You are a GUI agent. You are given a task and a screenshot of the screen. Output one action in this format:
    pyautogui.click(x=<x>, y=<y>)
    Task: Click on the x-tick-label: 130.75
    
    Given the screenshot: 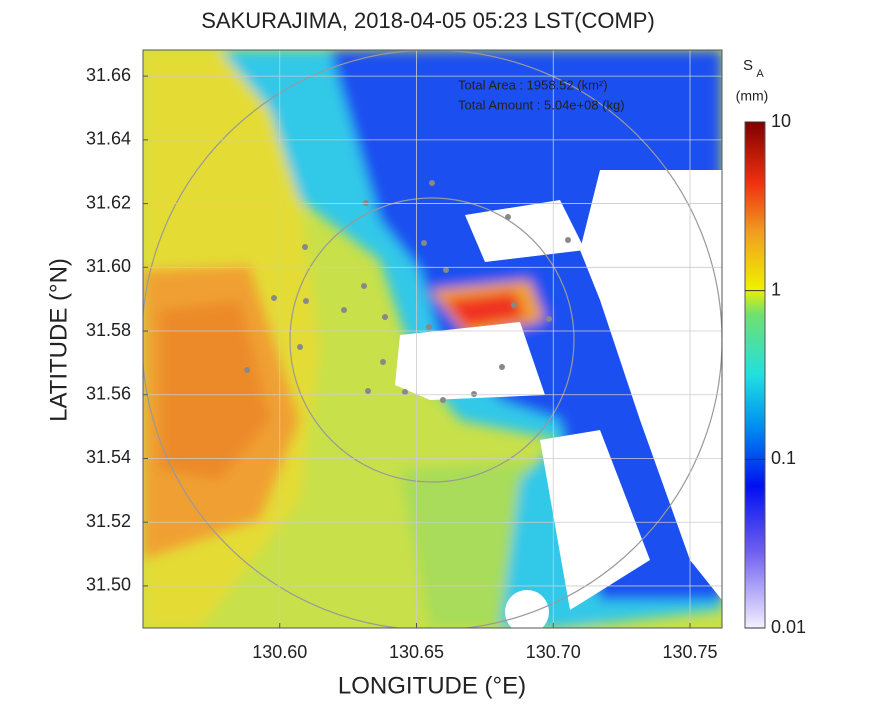 What is the action you would take?
    pyautogui.click(x=689, y=652)
    